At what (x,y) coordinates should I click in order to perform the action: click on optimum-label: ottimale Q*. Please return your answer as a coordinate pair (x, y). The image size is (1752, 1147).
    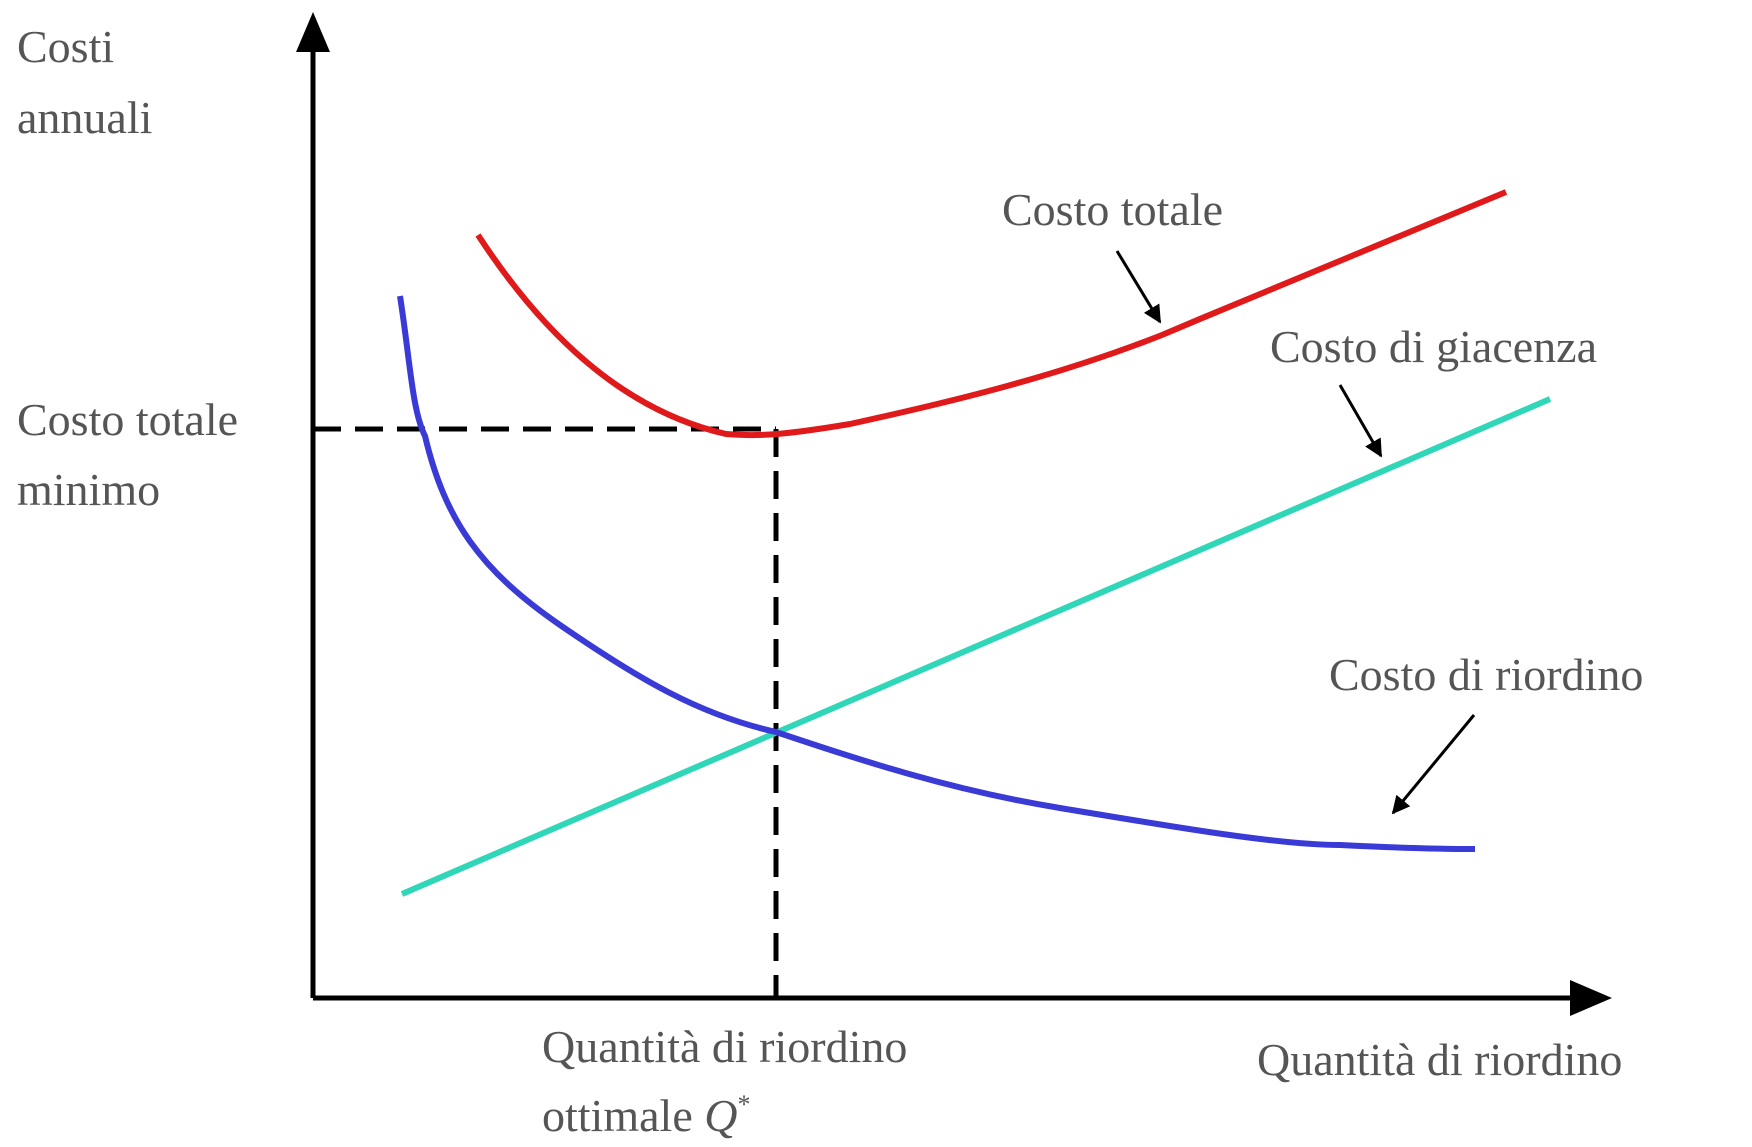
    Looking at the image, I should click on (646, 1115).